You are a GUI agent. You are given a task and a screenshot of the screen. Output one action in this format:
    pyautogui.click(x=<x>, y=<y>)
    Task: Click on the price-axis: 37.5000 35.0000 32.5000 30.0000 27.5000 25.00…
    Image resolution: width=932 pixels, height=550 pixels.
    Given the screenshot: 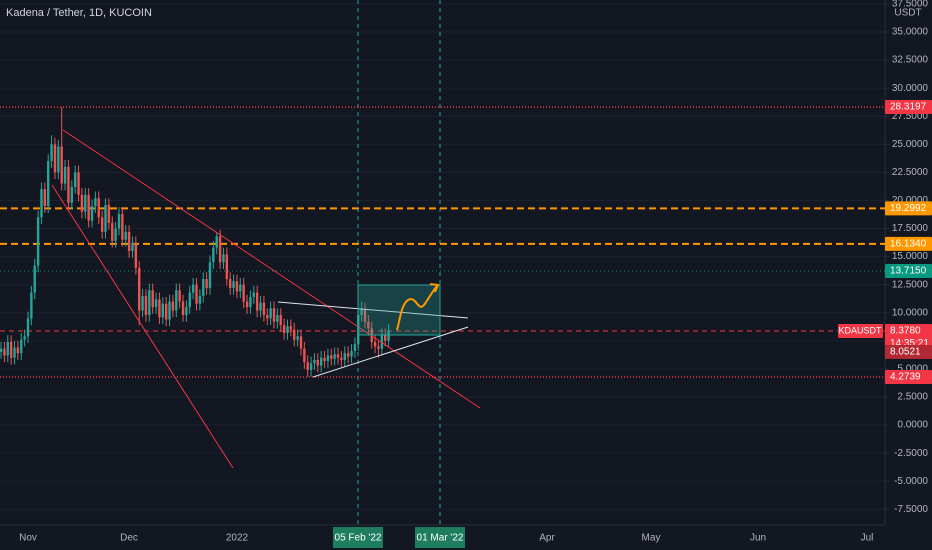 What is the action you would take?
    pyautogui.click(x=885, y=257)
    